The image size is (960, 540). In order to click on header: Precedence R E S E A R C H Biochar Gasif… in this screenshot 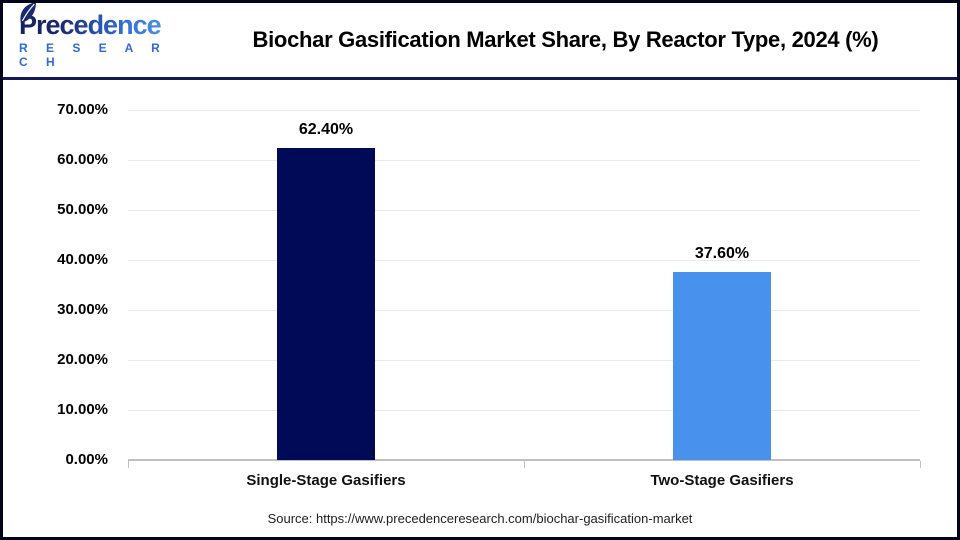, I will do `click(480, 41)`.